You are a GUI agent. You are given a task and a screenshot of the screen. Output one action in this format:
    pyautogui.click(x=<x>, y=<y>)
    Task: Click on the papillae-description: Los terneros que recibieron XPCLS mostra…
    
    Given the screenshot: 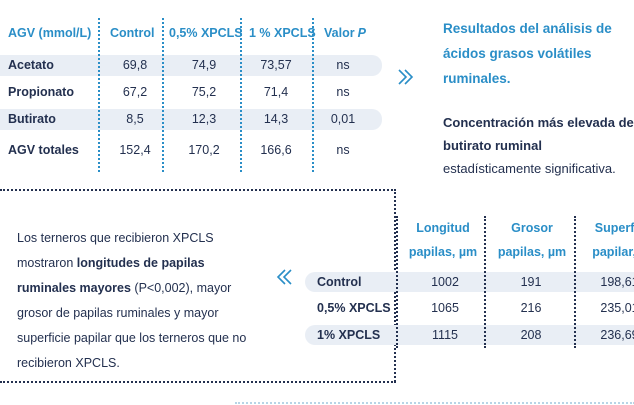 What is the action you would take?
    pyautogui.click(x=139, y=301)
    